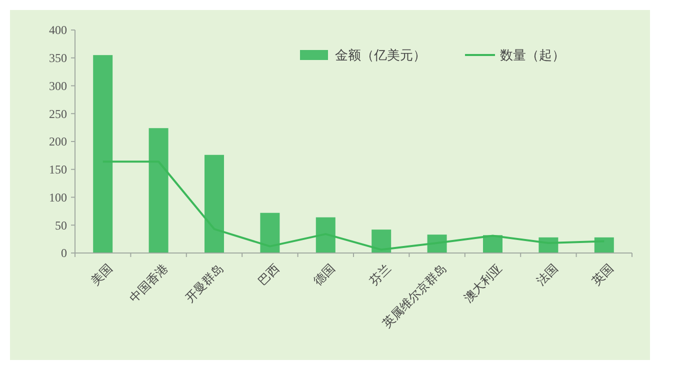  What do you see at coordinates (58, 141) in the screenshot?
I see `y-tick-label: 200` at bounding box center [58, 141].